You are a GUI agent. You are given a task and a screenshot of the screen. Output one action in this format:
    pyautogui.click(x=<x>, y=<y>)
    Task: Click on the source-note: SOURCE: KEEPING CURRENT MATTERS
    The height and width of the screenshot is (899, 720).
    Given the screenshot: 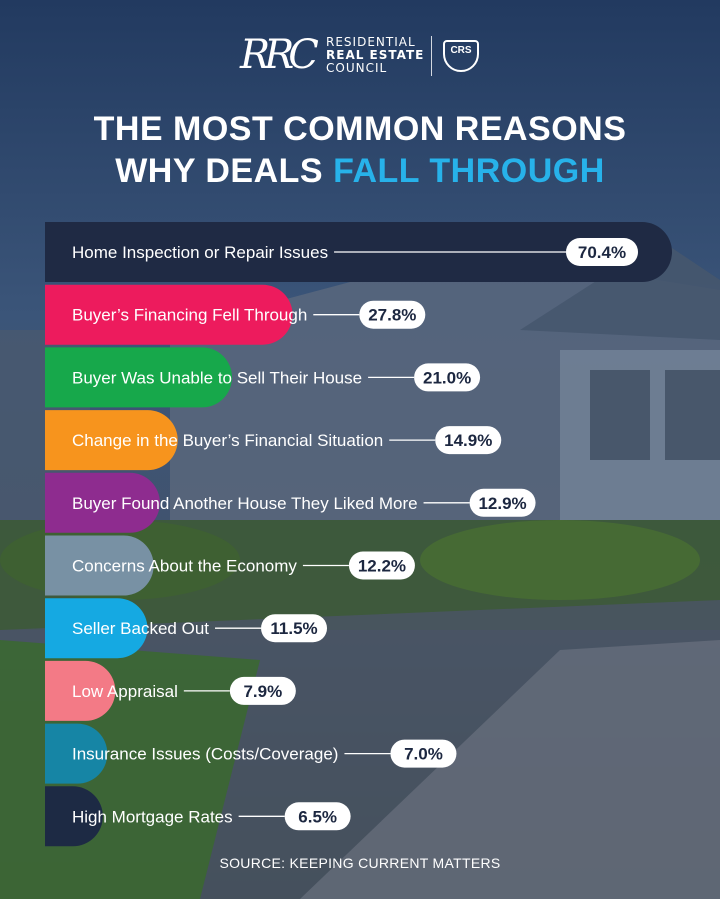 What is the action you would take?
    pyautogui.click(x=360, y=863)
    